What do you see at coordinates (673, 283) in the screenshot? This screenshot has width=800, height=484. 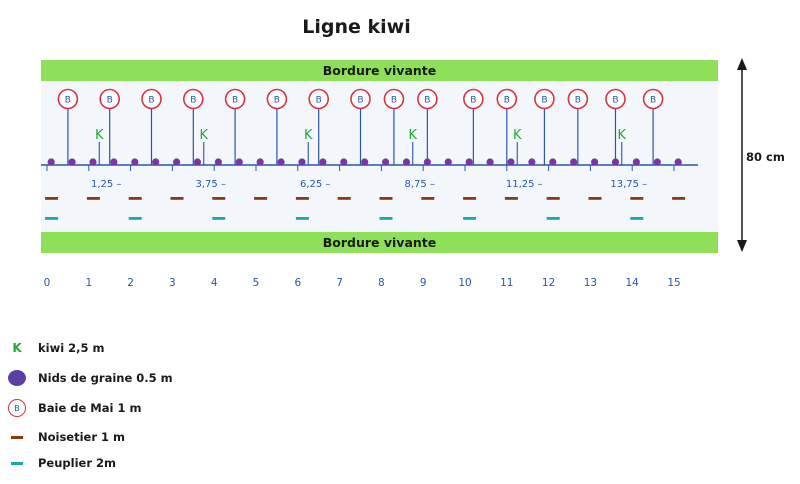 I see `x-axis-label: 15` at bounding box center [673, 283].